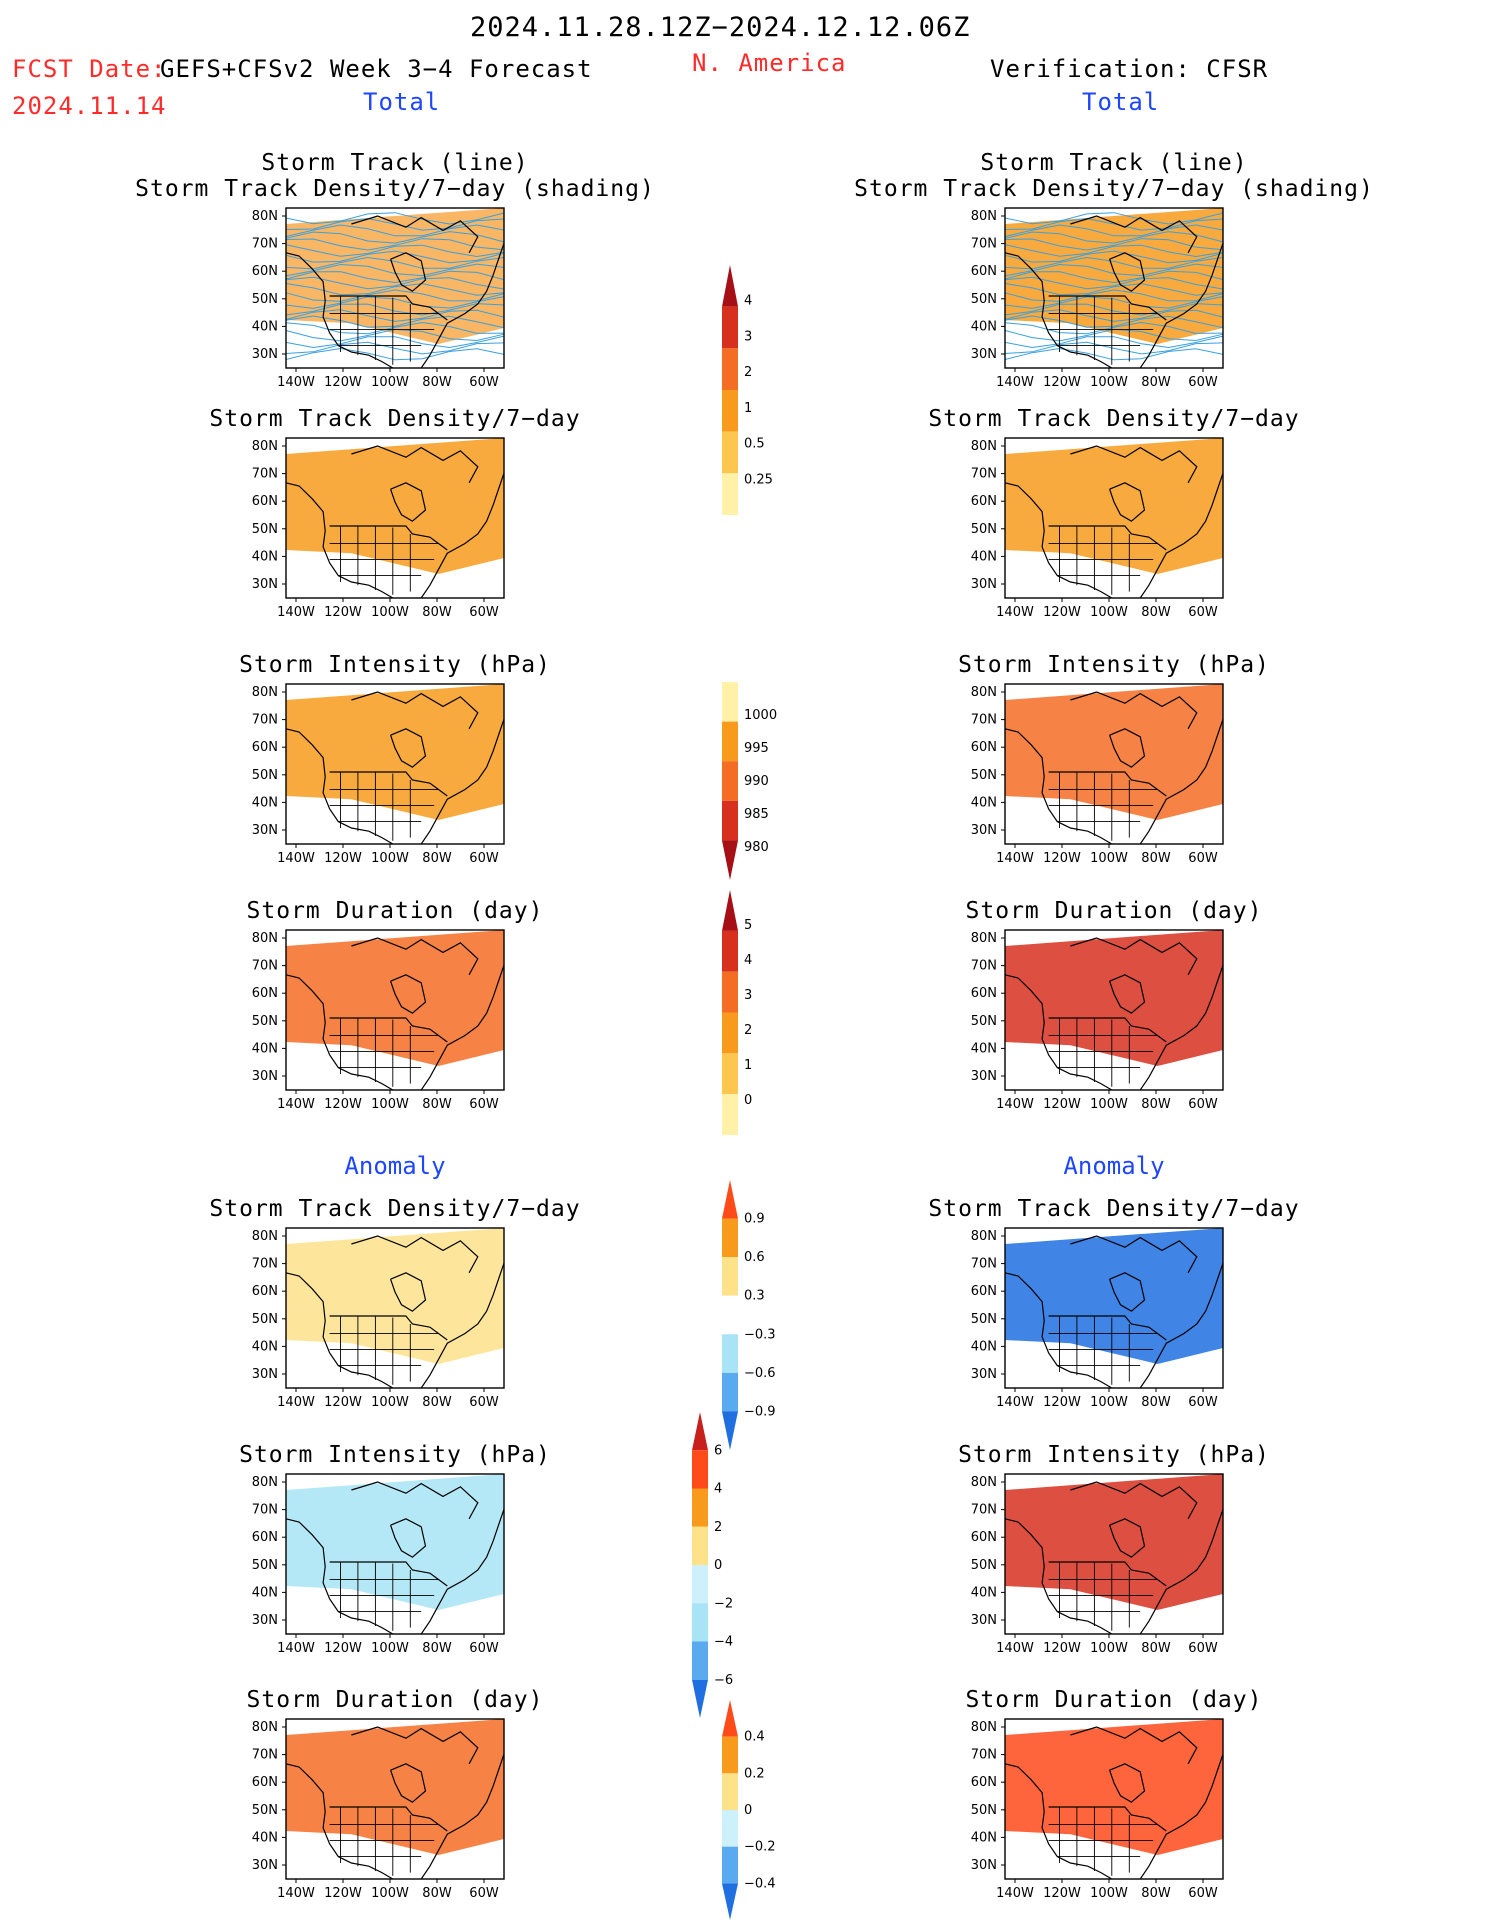 This screenshot has width=1487, height=1925. I want to click on colorbar-label: 0.25, so click(758, 479).